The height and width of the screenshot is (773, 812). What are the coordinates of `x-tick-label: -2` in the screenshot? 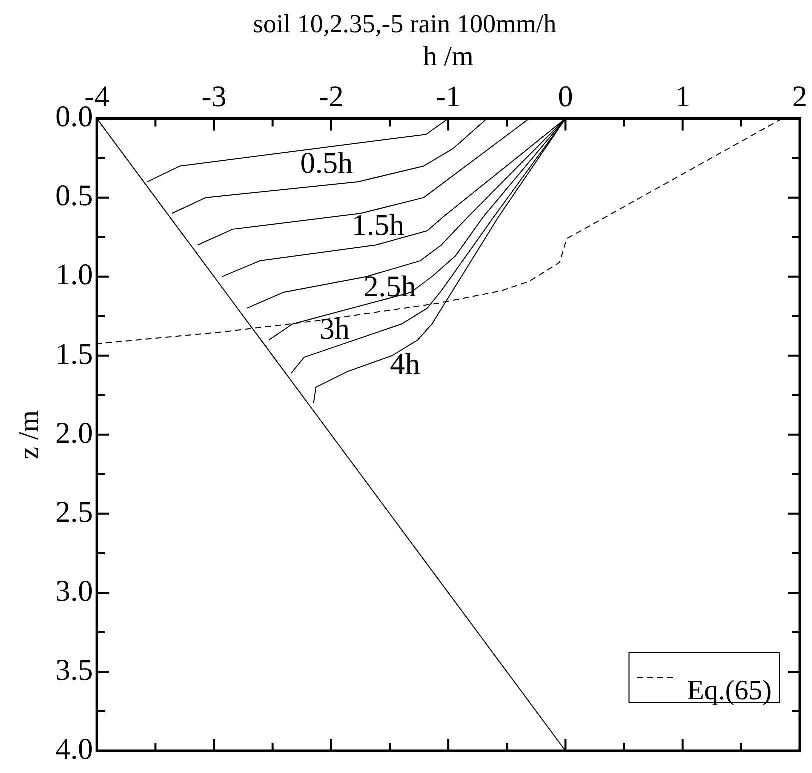 It's located at (331, 97).